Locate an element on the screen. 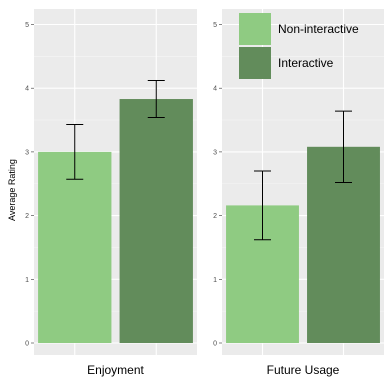 The width and height of the screenshot is (390, 380). x-axis-label: Enjoyment is located at coordinates (115, 370).